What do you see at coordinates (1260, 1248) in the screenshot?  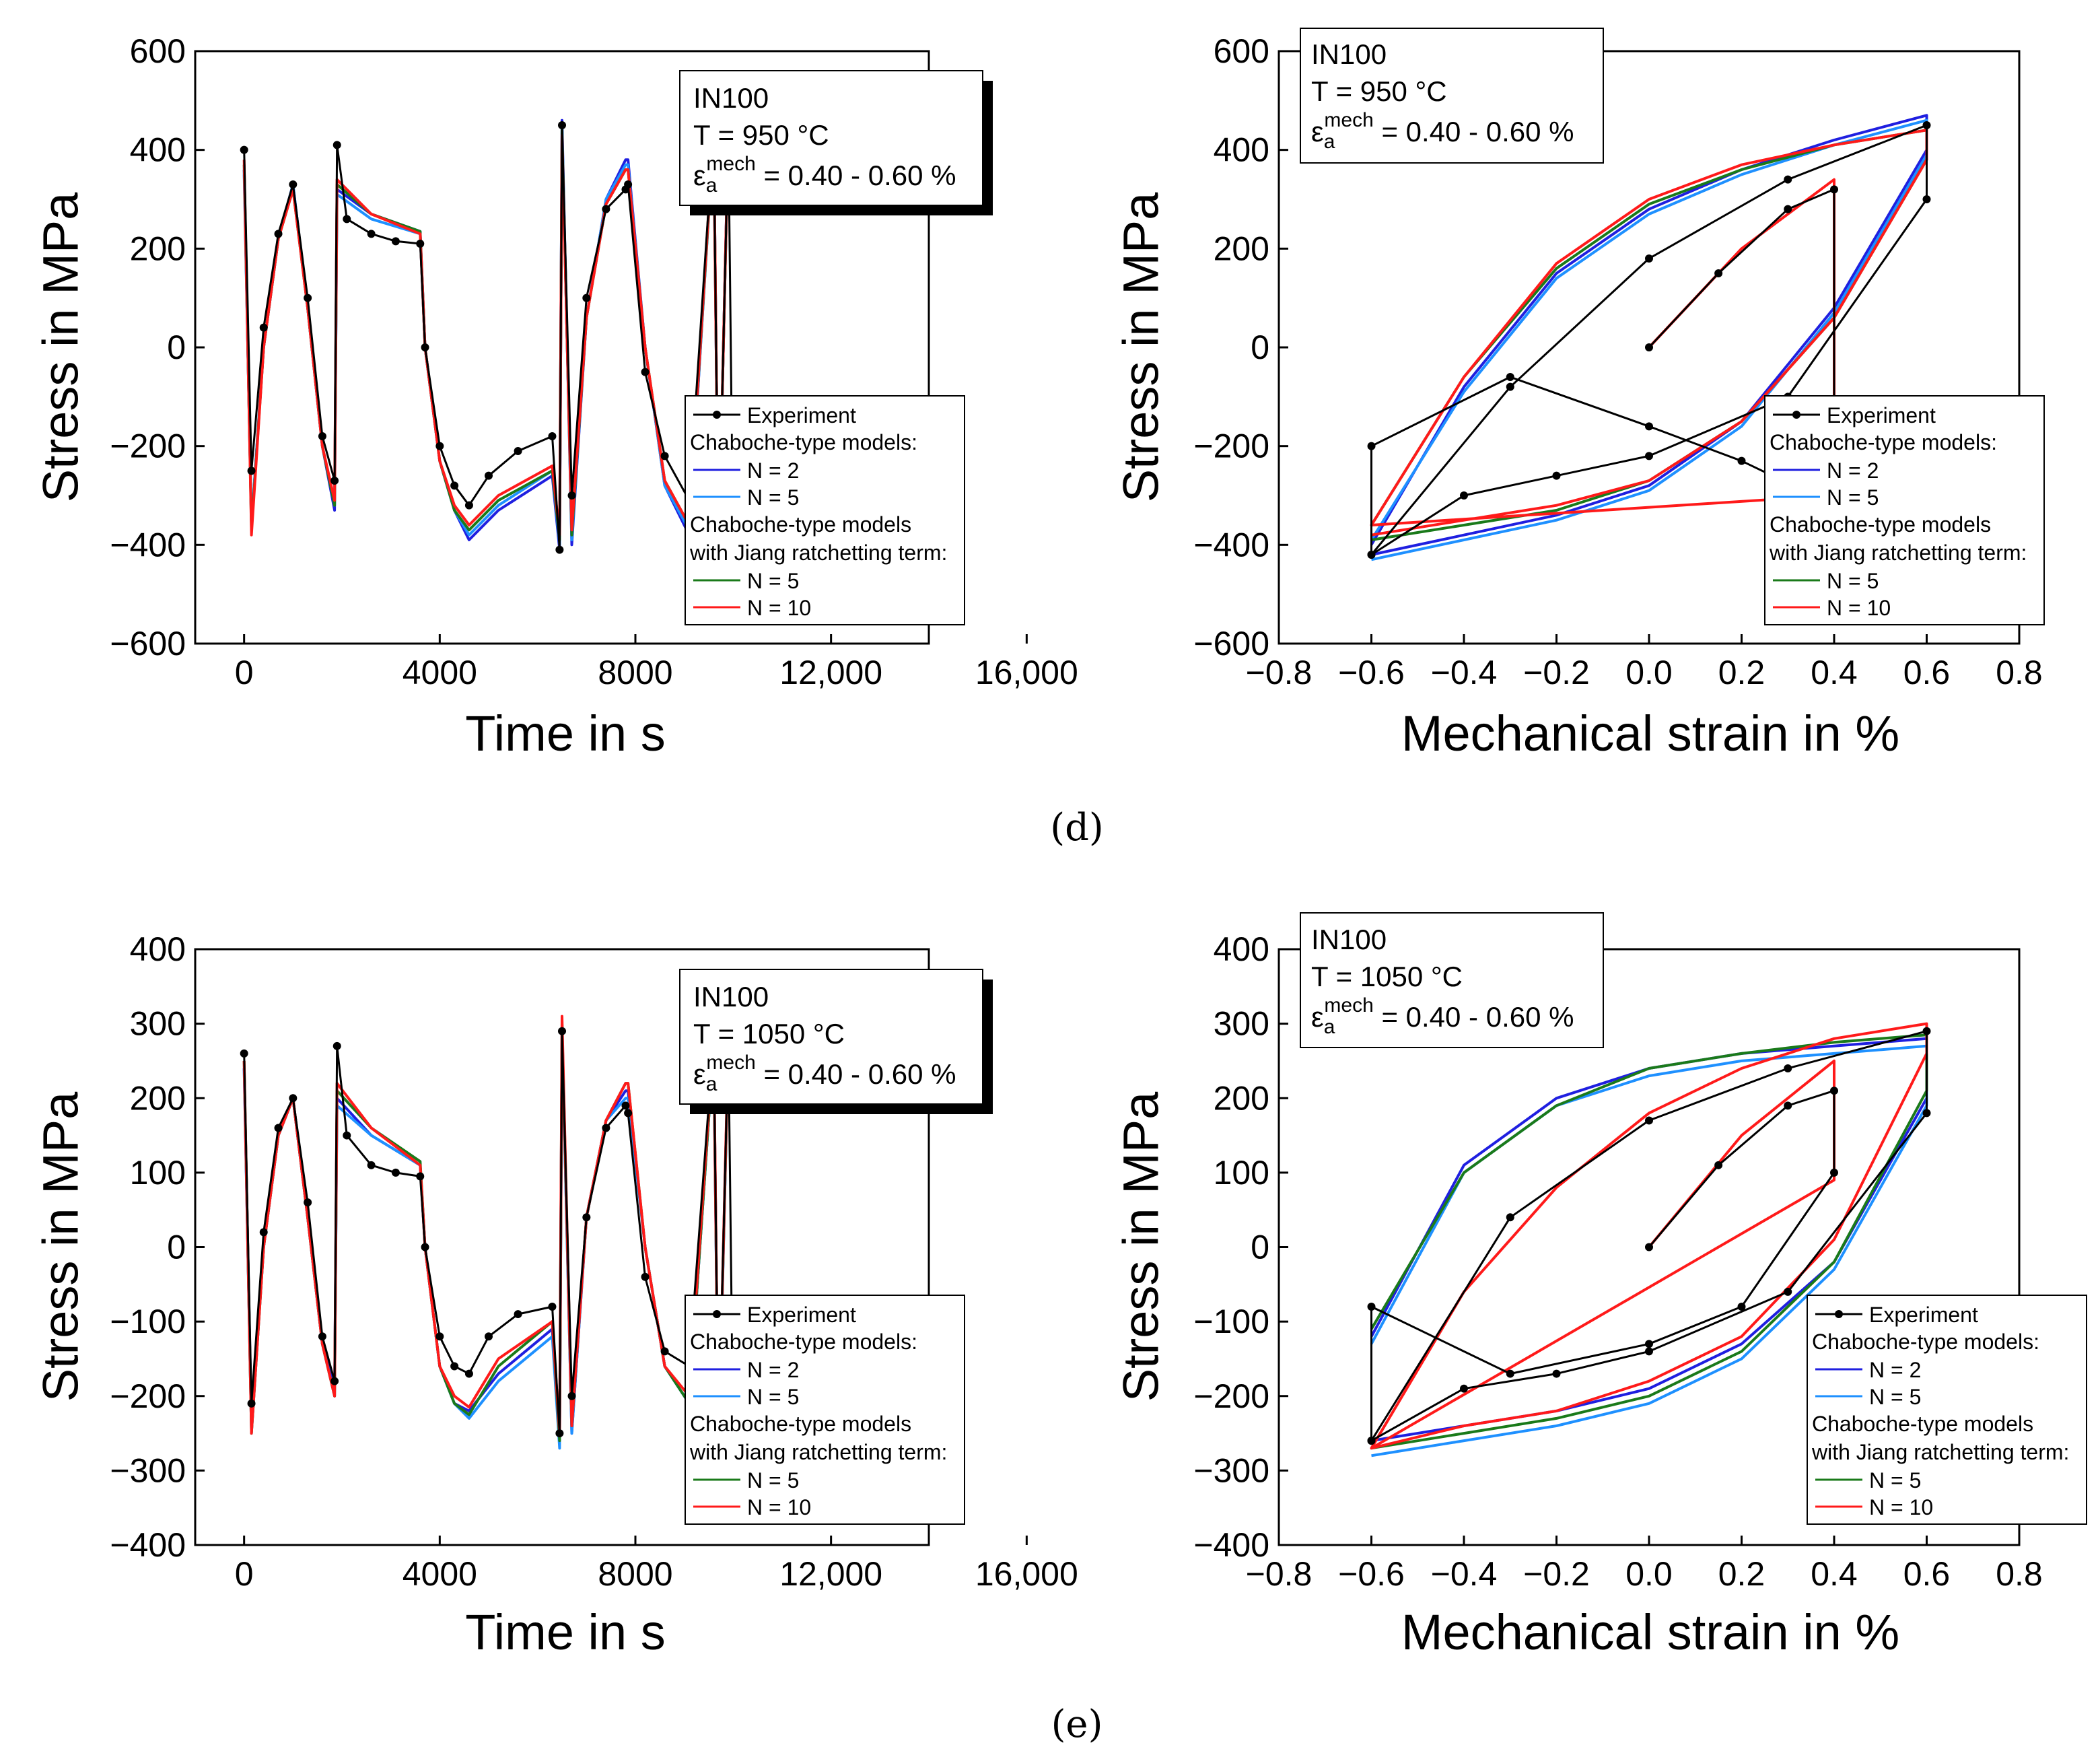 I see `y-tick-label: 0` at bounding box center [1260, 1248].